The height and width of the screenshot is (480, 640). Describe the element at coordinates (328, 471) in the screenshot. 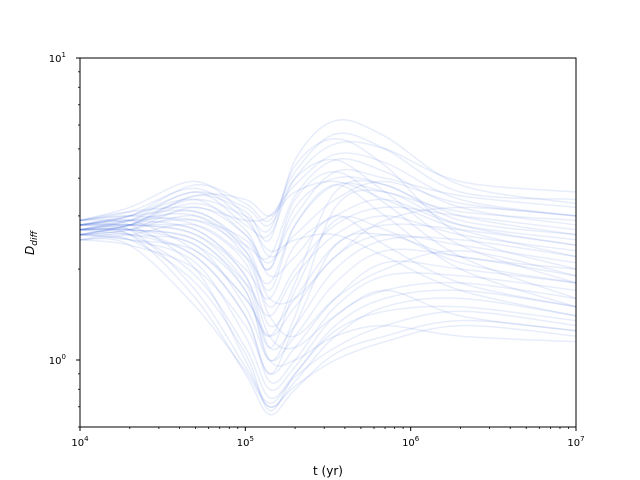

I see `x-axis-label: t (yr)` at that location.